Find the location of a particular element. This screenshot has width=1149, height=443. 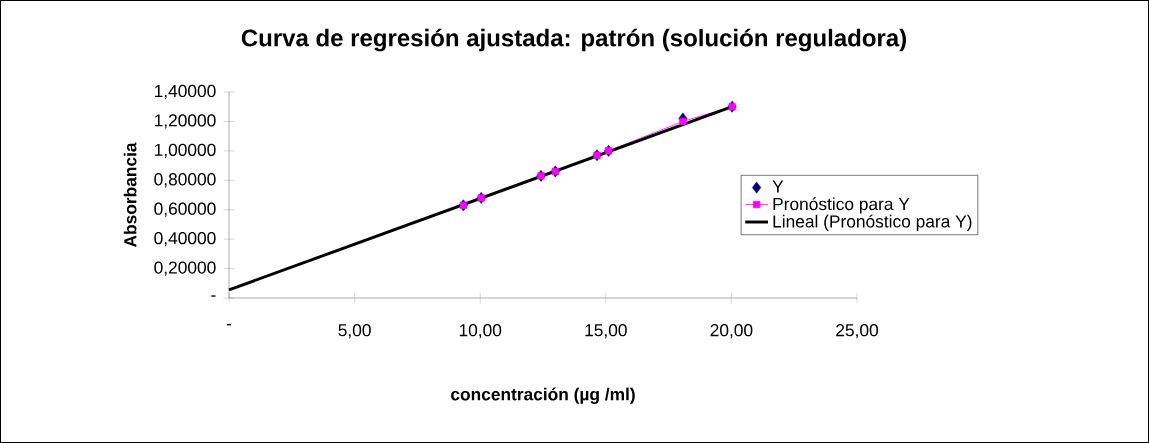

x-axis-title: concentración (µg /ml) is located at coordinates (543, 395).